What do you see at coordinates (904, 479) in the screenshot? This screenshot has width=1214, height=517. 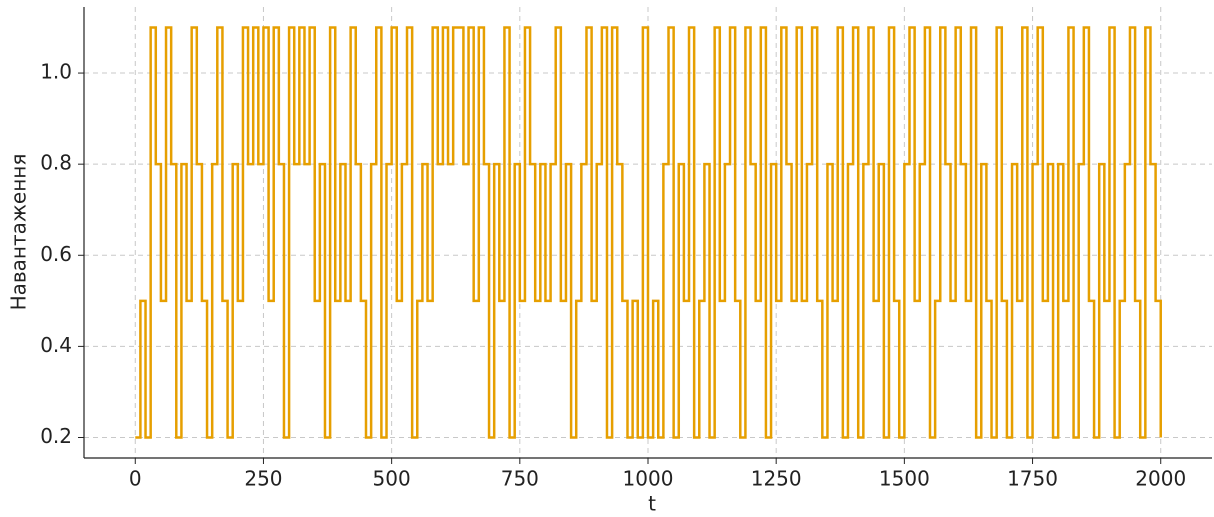 I see `x-tick-label: 1500` at bounding box center [904, 479].